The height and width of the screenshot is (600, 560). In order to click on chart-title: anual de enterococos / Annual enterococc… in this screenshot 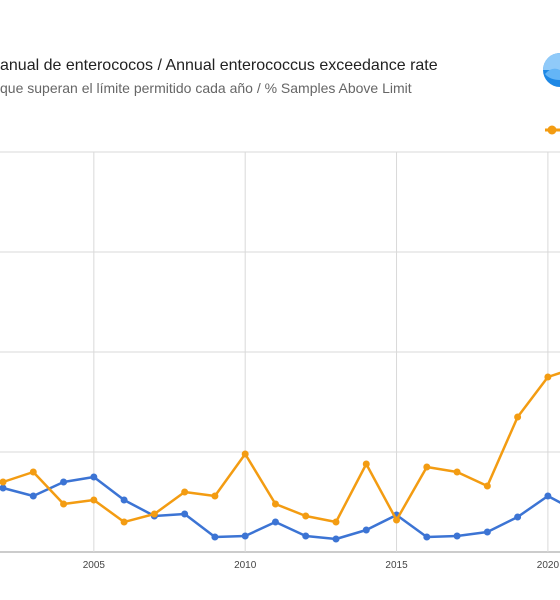, I will do `click(219, 65)`.